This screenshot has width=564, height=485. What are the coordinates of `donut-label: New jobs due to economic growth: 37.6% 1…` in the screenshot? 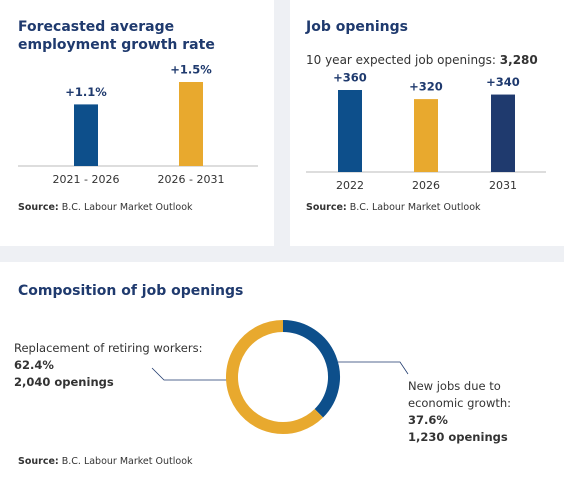 It's located at (478, 412).